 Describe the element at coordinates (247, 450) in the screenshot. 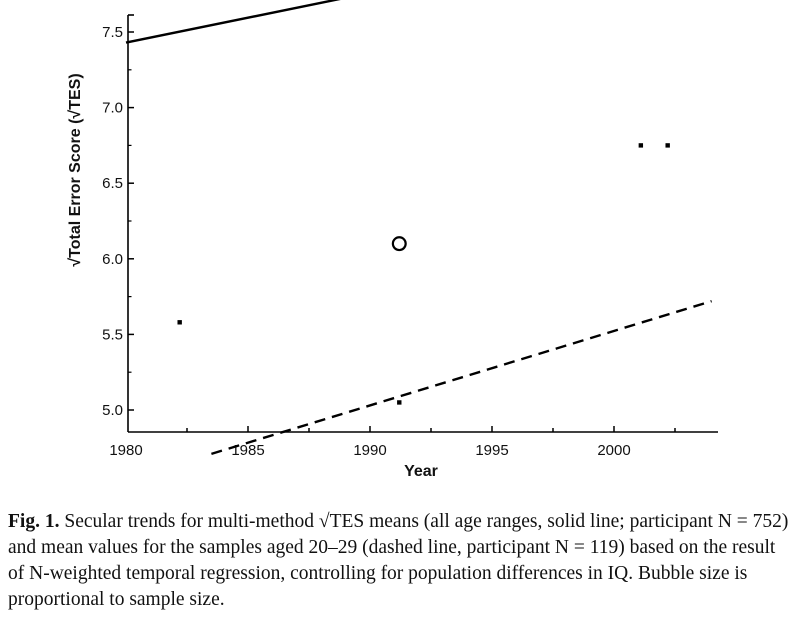

I see `x-tick-label: 1985` at that location.